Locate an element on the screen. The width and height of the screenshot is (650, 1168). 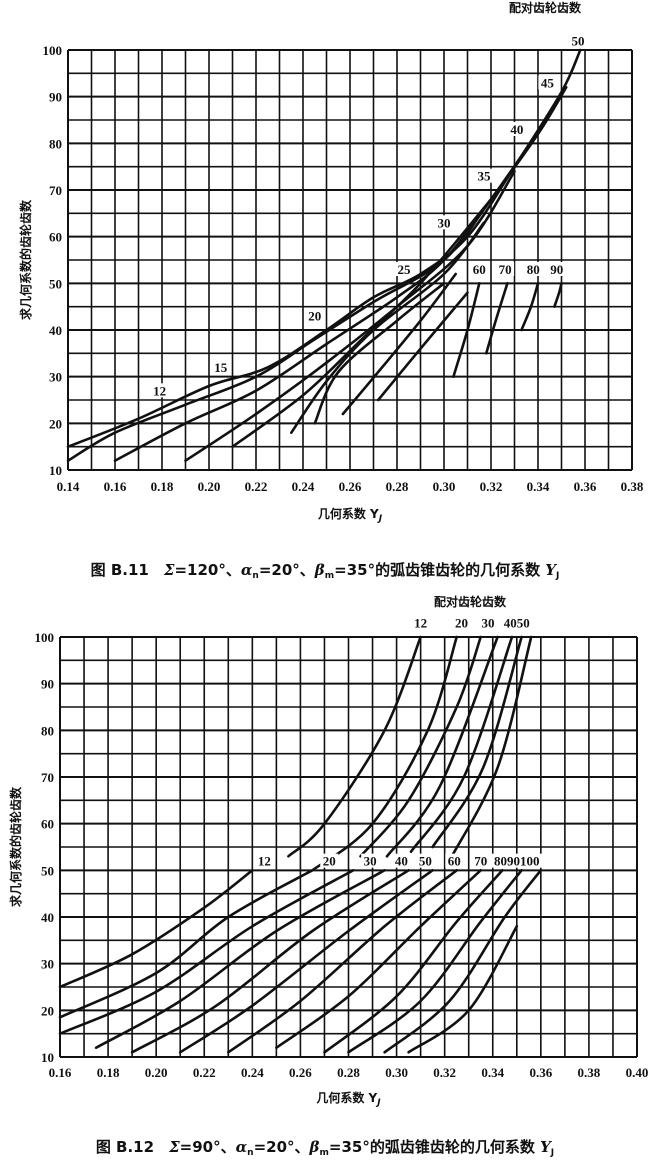
y-tick-label: 90 is located at coordinates (55, 97).